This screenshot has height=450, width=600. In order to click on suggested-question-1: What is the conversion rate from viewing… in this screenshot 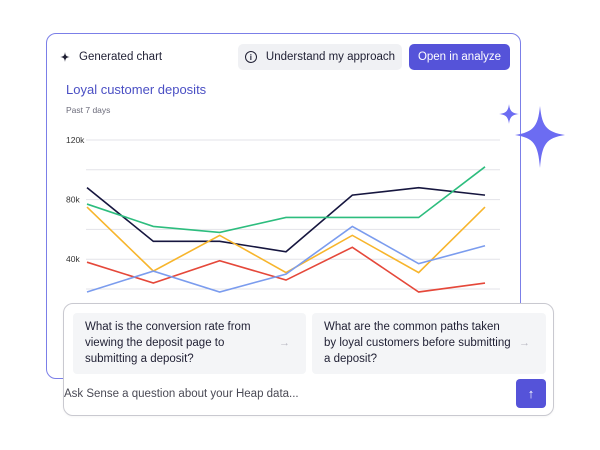, I will do `click(189, 343)`.